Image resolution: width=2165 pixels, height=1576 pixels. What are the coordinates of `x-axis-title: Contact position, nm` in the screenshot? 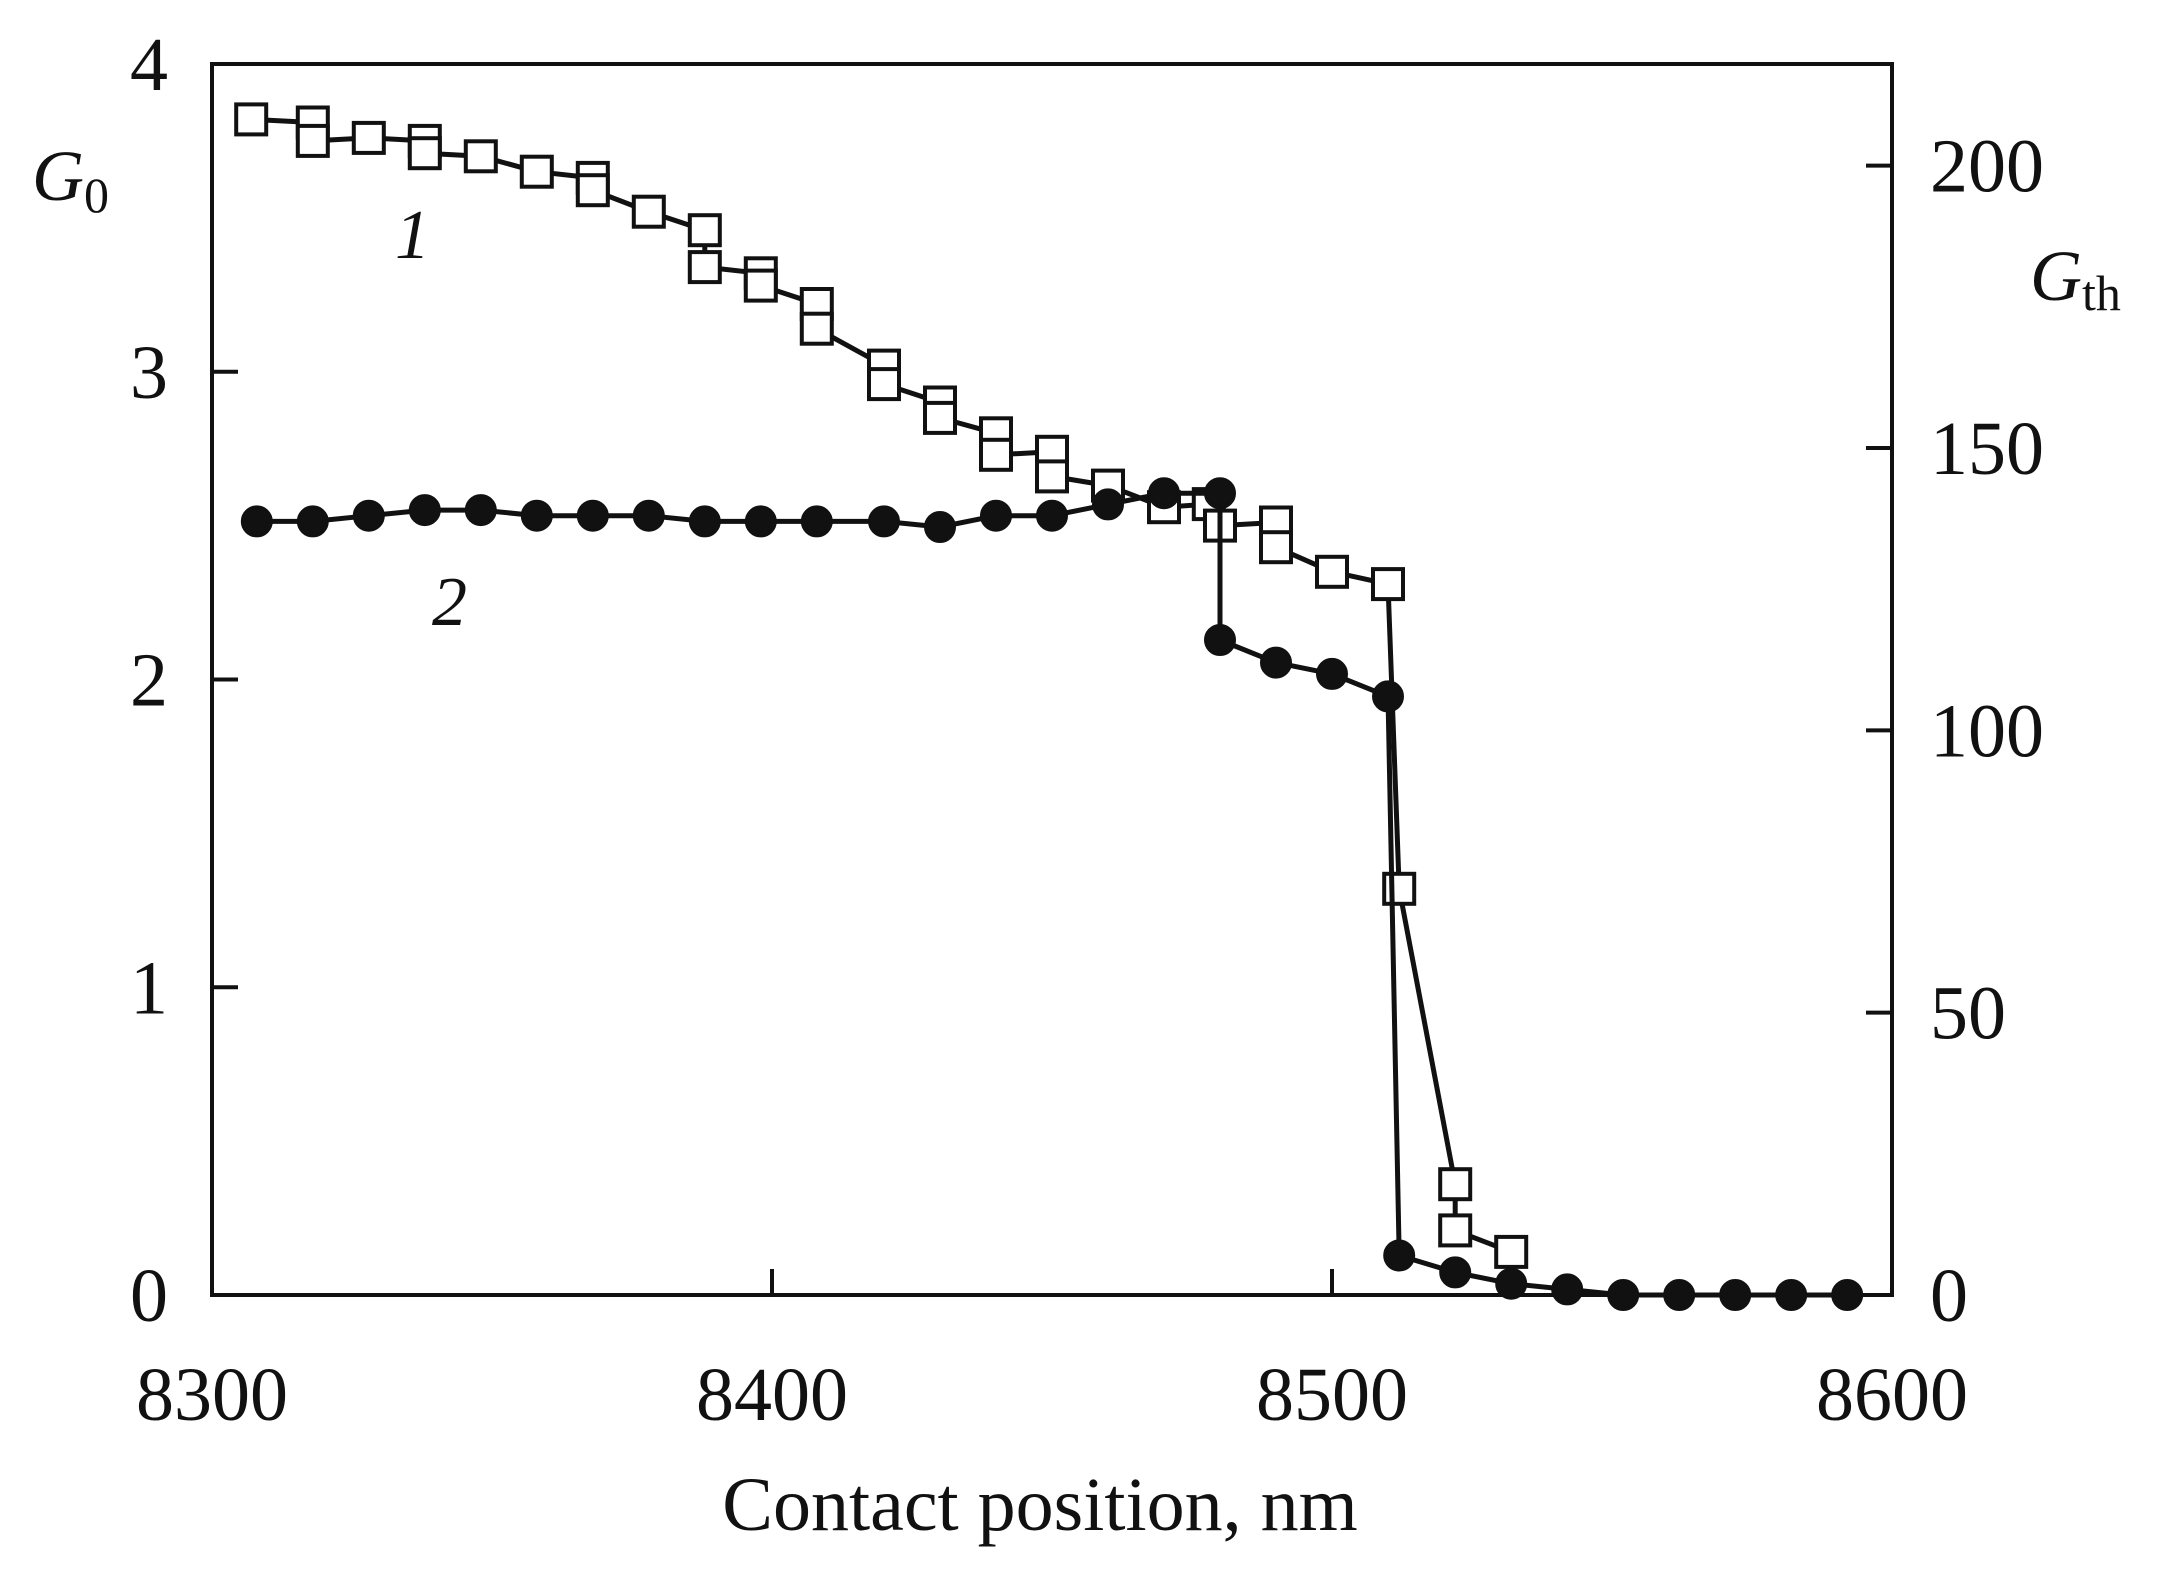 It's located at (1039, 1505).